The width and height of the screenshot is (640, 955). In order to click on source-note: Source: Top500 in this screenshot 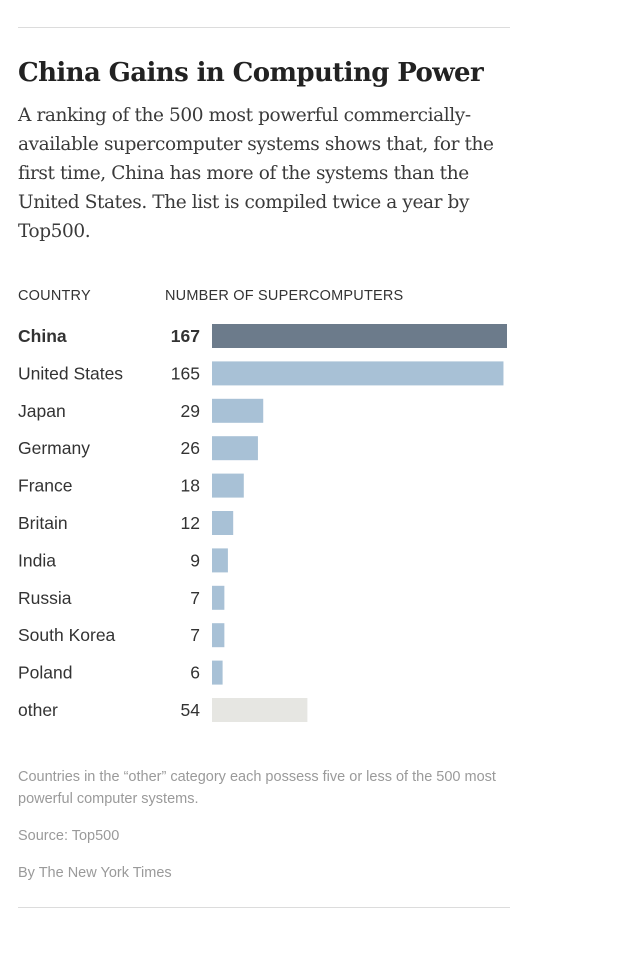, I will do `click(69, 836)`.